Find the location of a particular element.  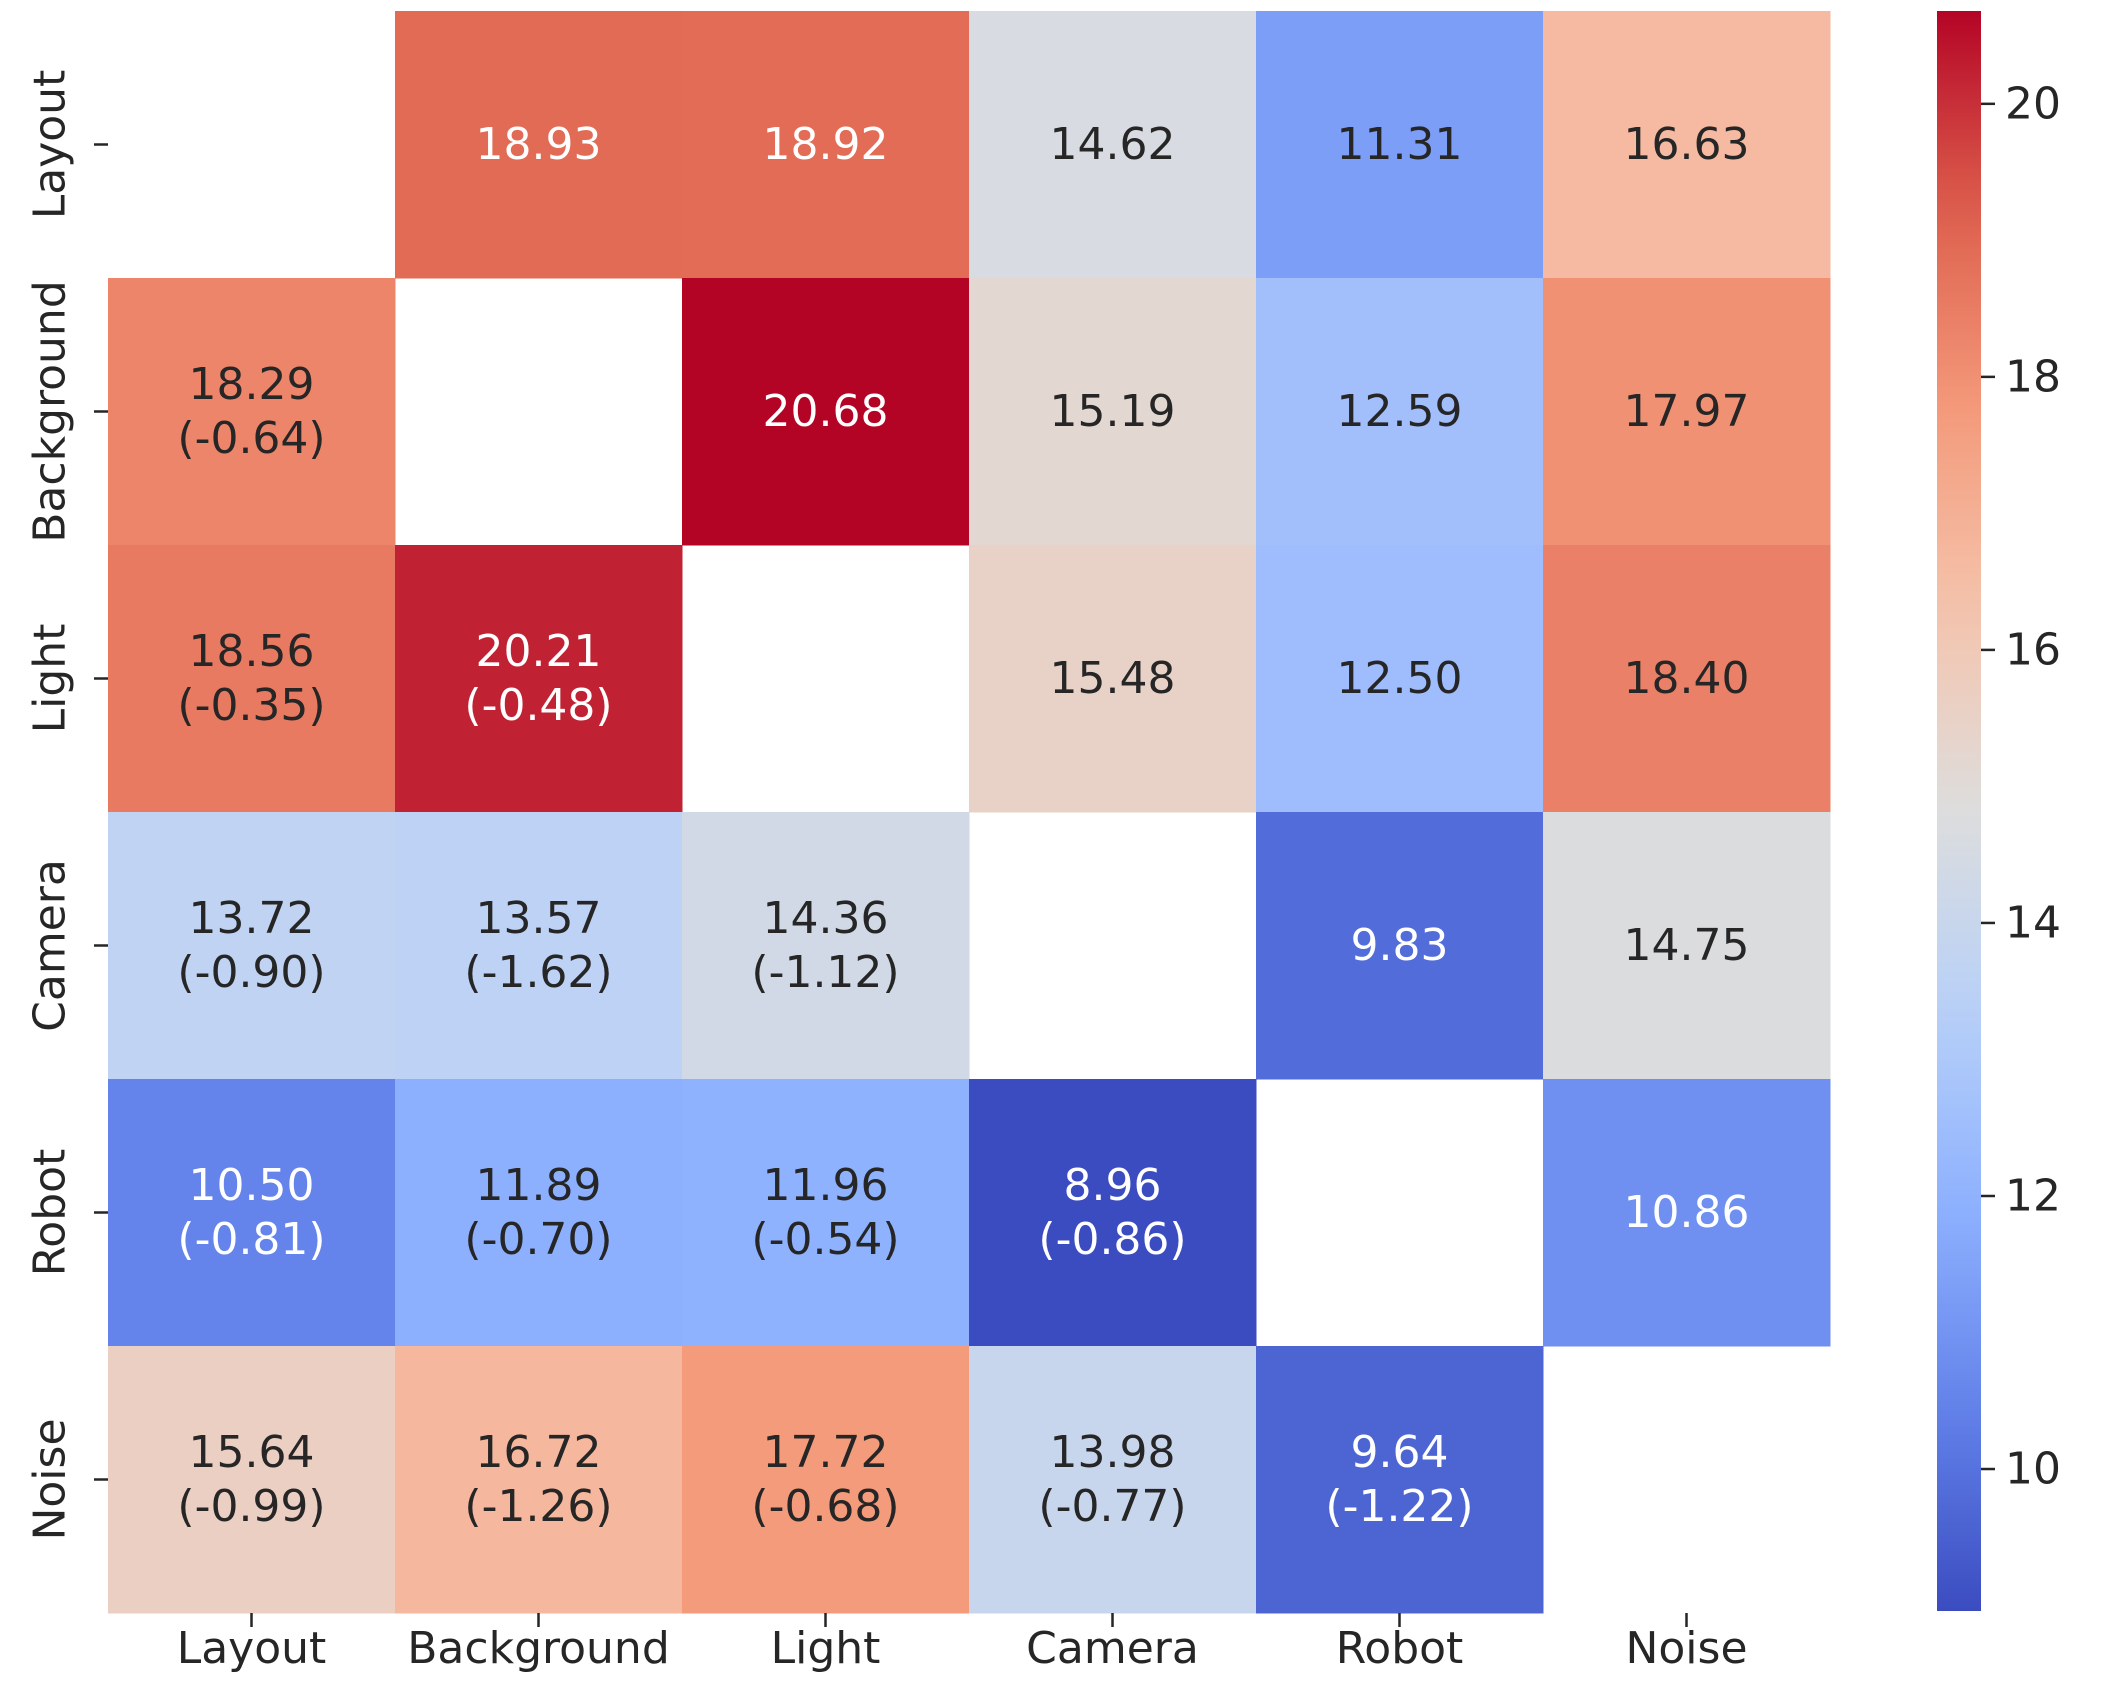

y-tick-label: Noise is located at coordinates (50, 1479).